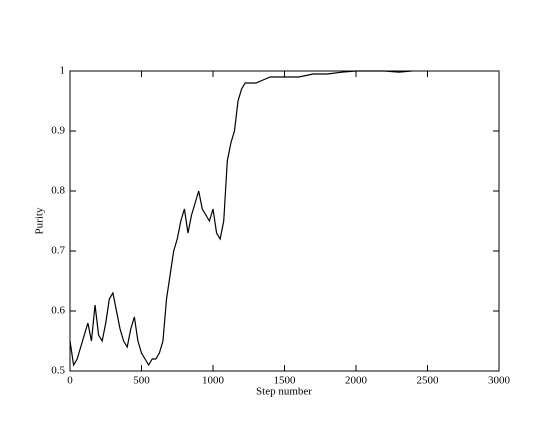  What do you see at coordinates (285, 381) in the screenshot?
I see `x-tick-label: 1500` at bounding box center [285, 381].